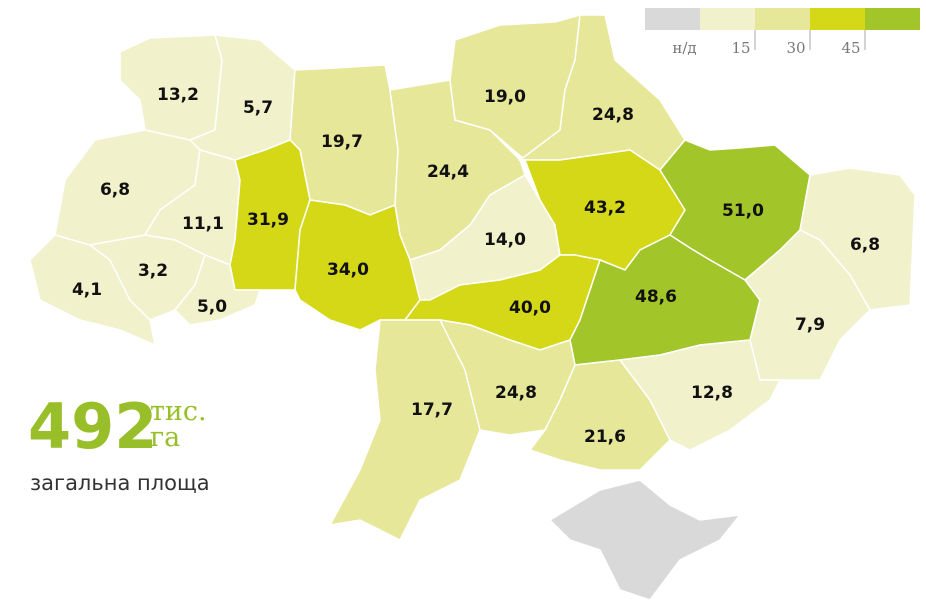 This screenshot has height=608, width=926. I want to click on total-unit-bottom: га, so click(165, 437).